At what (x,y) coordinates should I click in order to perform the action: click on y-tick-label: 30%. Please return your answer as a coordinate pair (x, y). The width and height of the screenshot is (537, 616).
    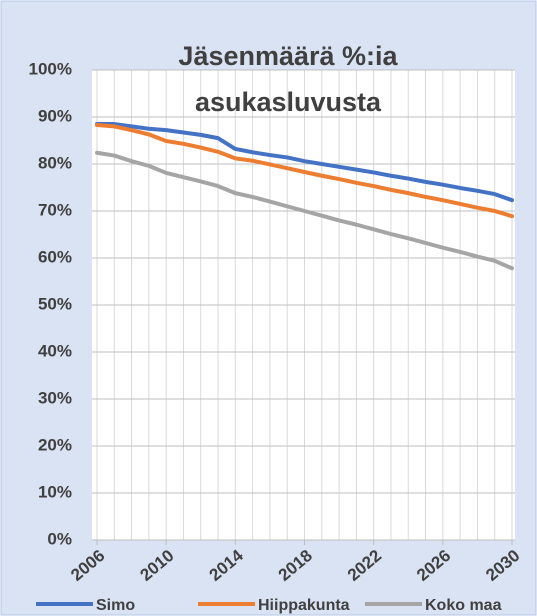
    Looking at the image, I should click on (55, 397).